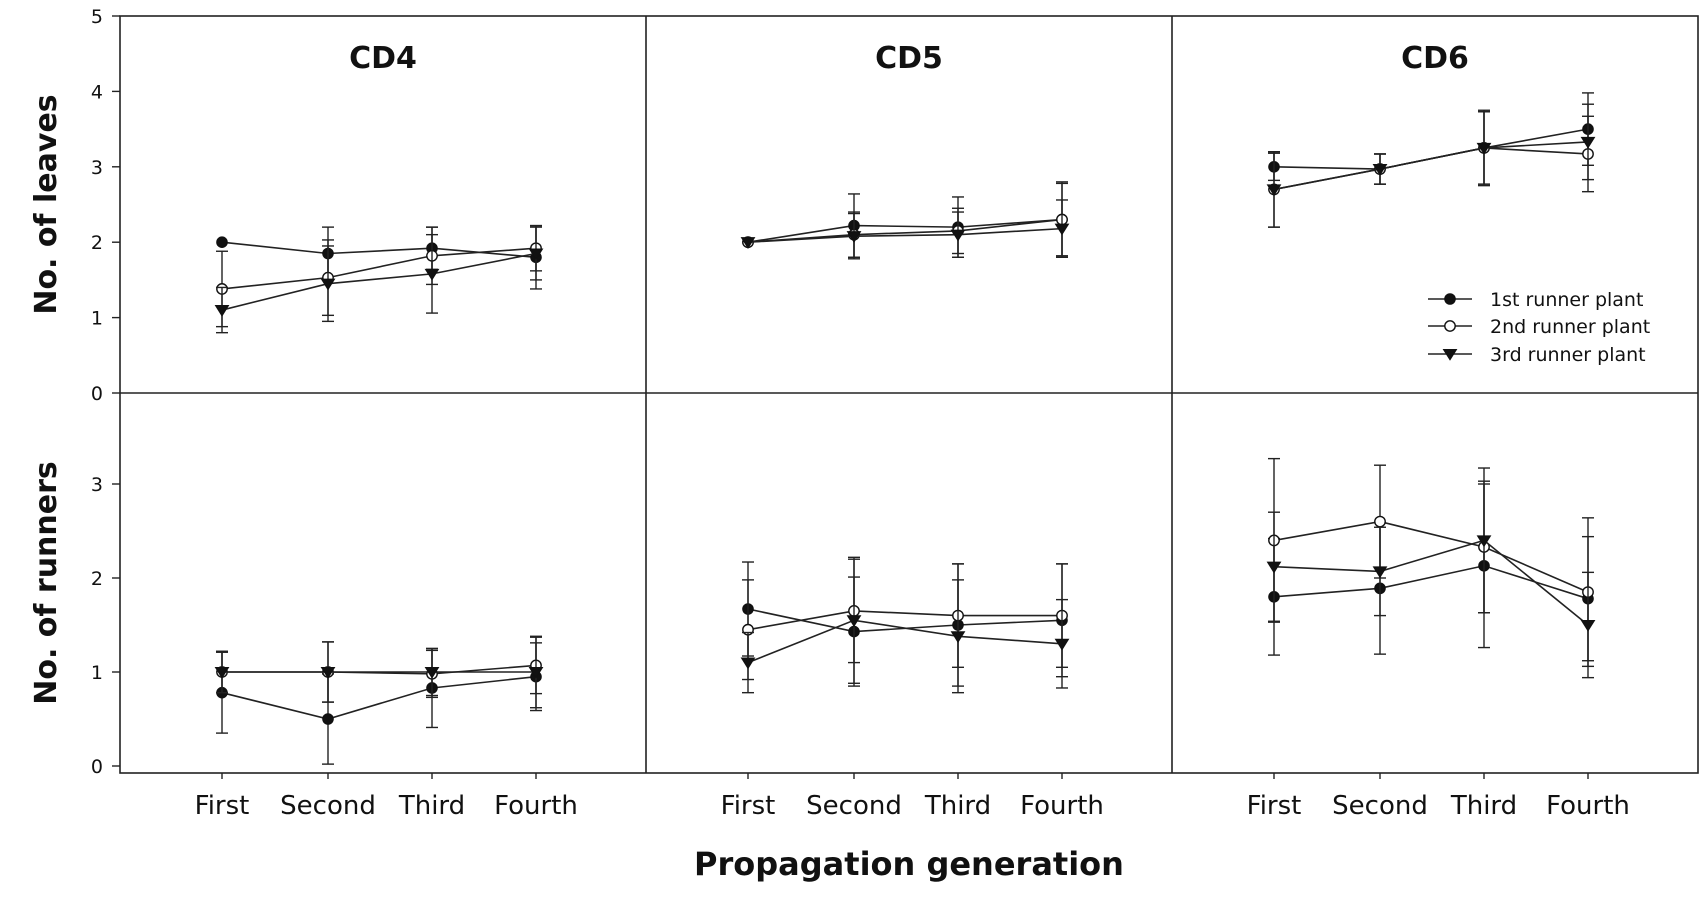 This screenshot has width=1701, height=899. What do you see at coordinates (909, 864) in the screenshot?
I see `x-axis-label: Propagation generation` at bounding box center [909, 864].